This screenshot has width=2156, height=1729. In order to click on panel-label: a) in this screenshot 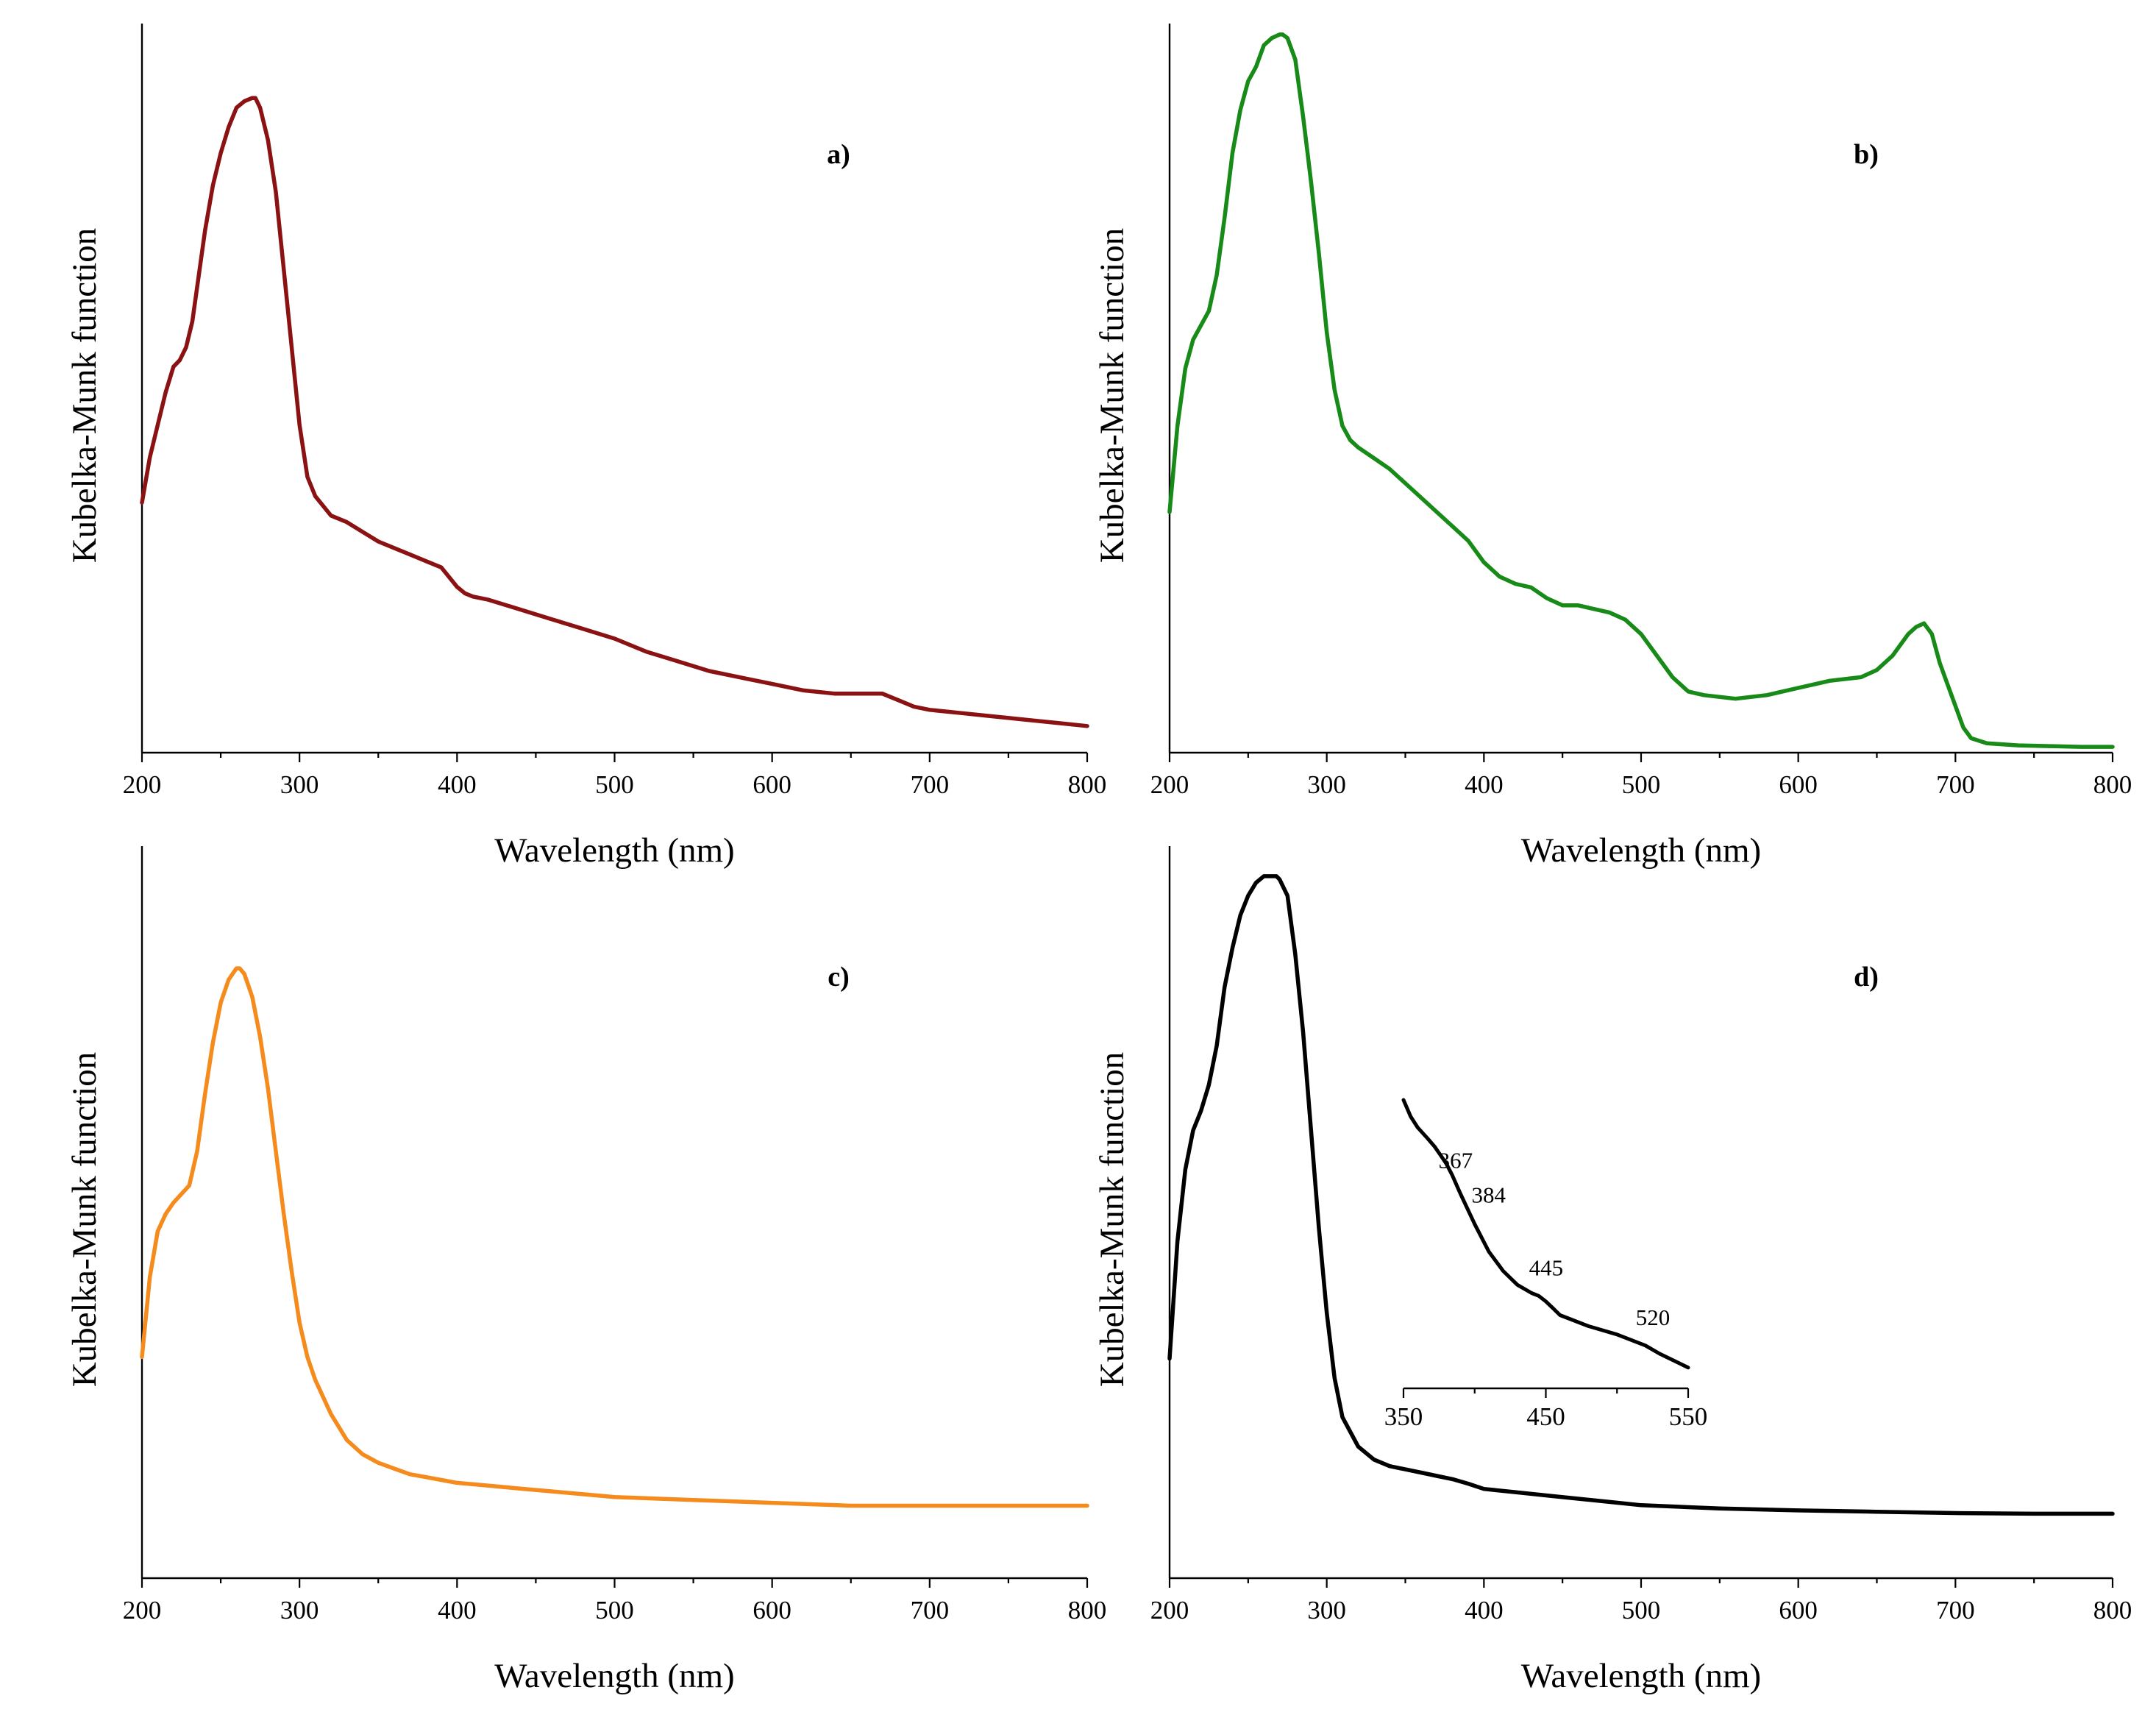, I will do `click(839, 154)`.